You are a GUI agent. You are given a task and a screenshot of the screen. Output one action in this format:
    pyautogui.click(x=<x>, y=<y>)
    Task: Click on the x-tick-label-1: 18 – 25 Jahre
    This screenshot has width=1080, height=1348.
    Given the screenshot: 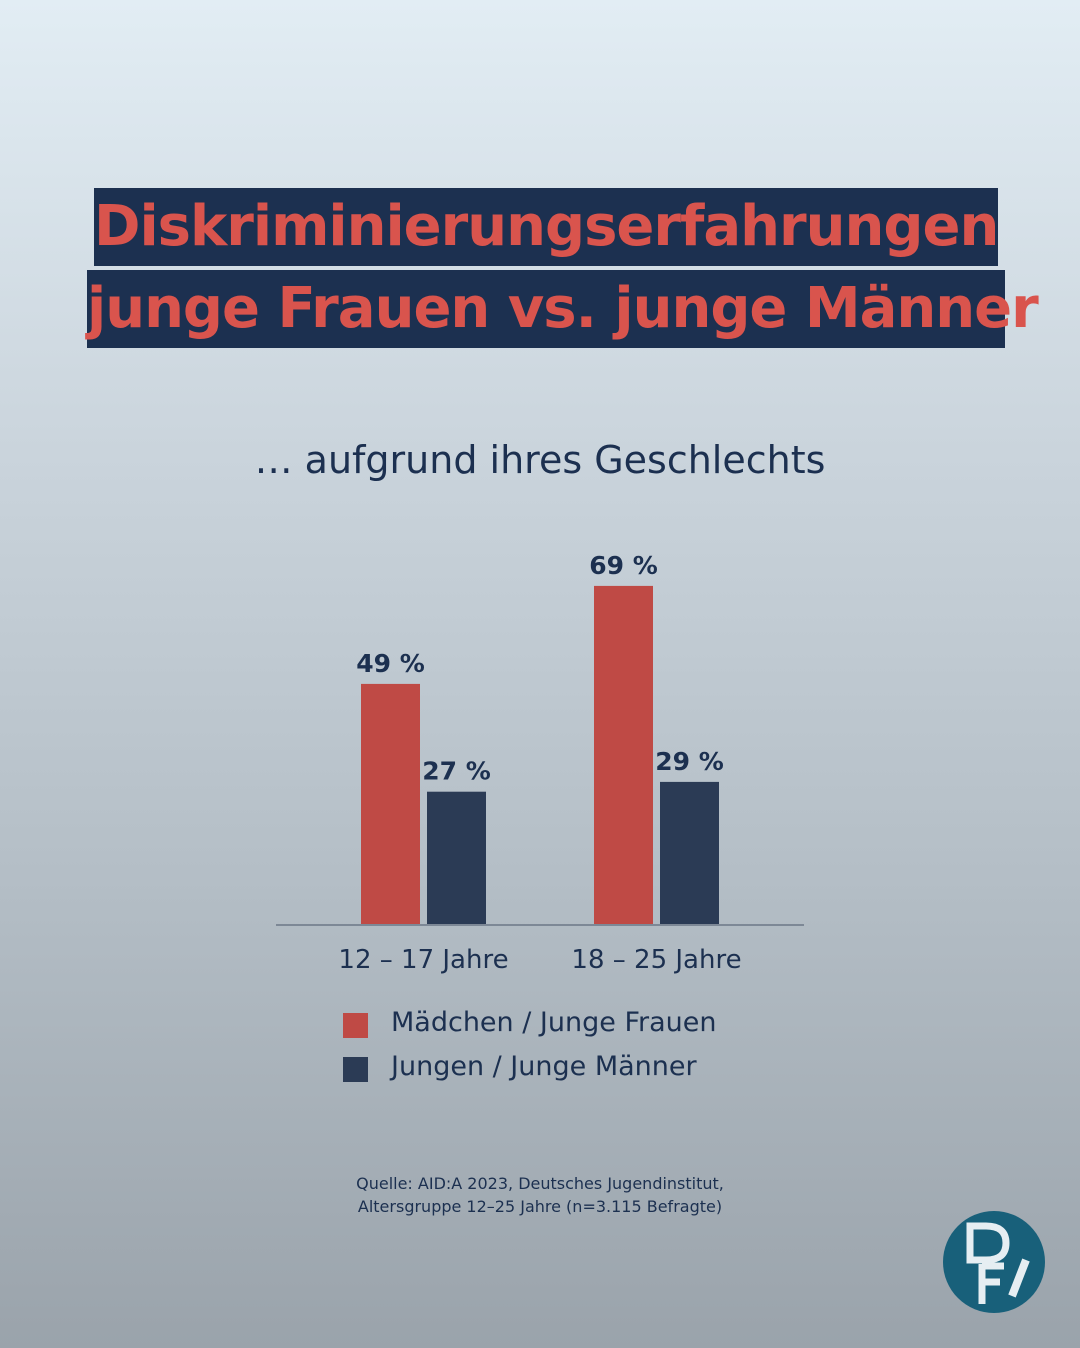 What is the action you would take?
    pyautogui.click(x=656, y=960)
    